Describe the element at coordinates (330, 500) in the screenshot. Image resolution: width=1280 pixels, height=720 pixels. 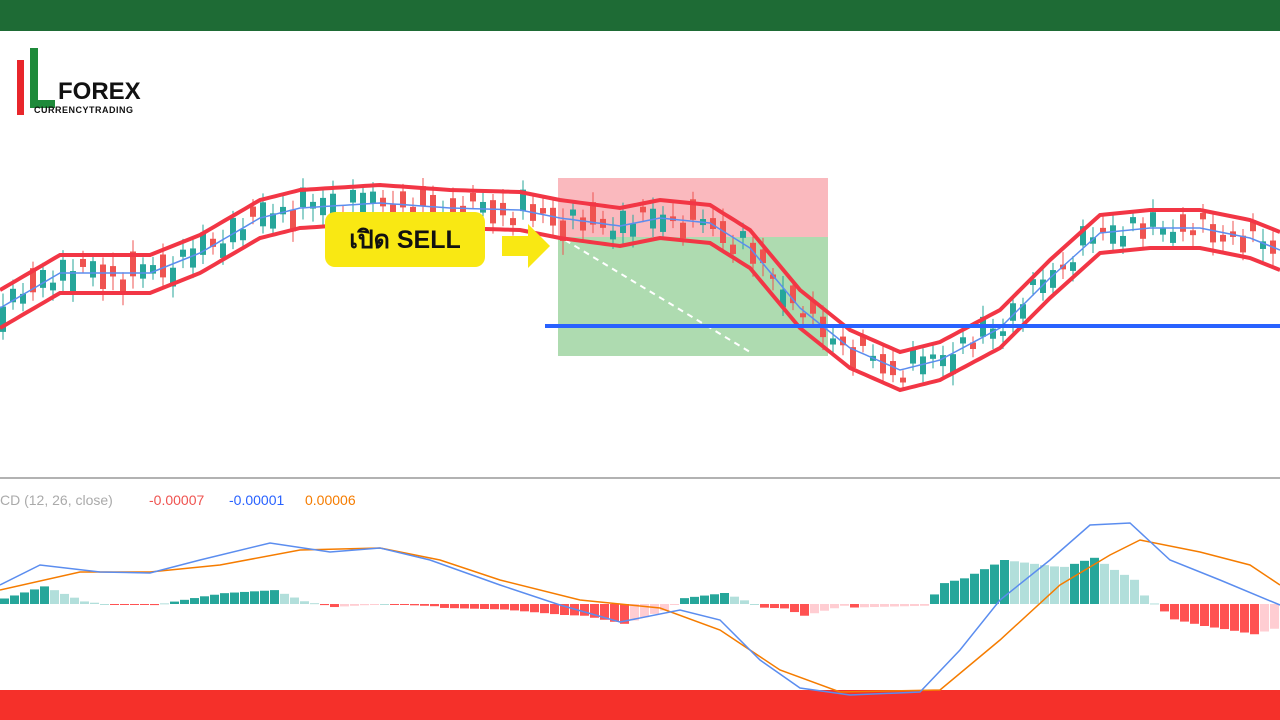
I see `legend-signal: 0.00006` at that location.